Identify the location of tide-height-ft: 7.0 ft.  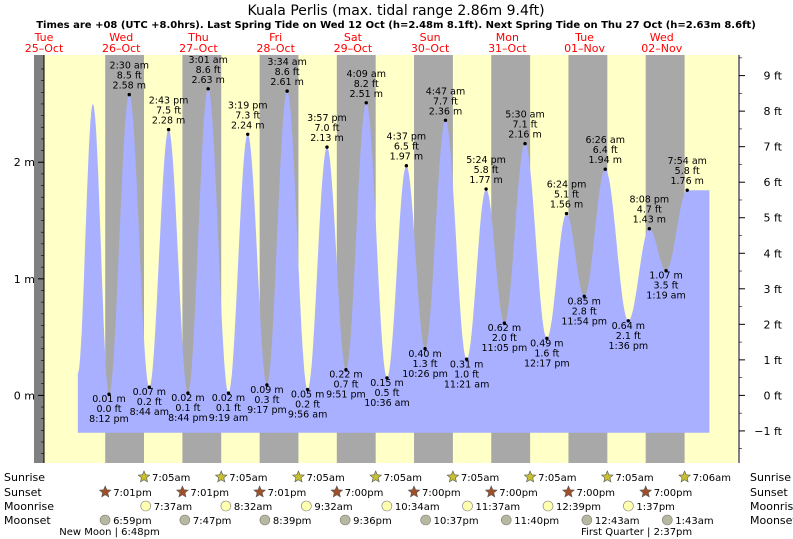
(326, 128).